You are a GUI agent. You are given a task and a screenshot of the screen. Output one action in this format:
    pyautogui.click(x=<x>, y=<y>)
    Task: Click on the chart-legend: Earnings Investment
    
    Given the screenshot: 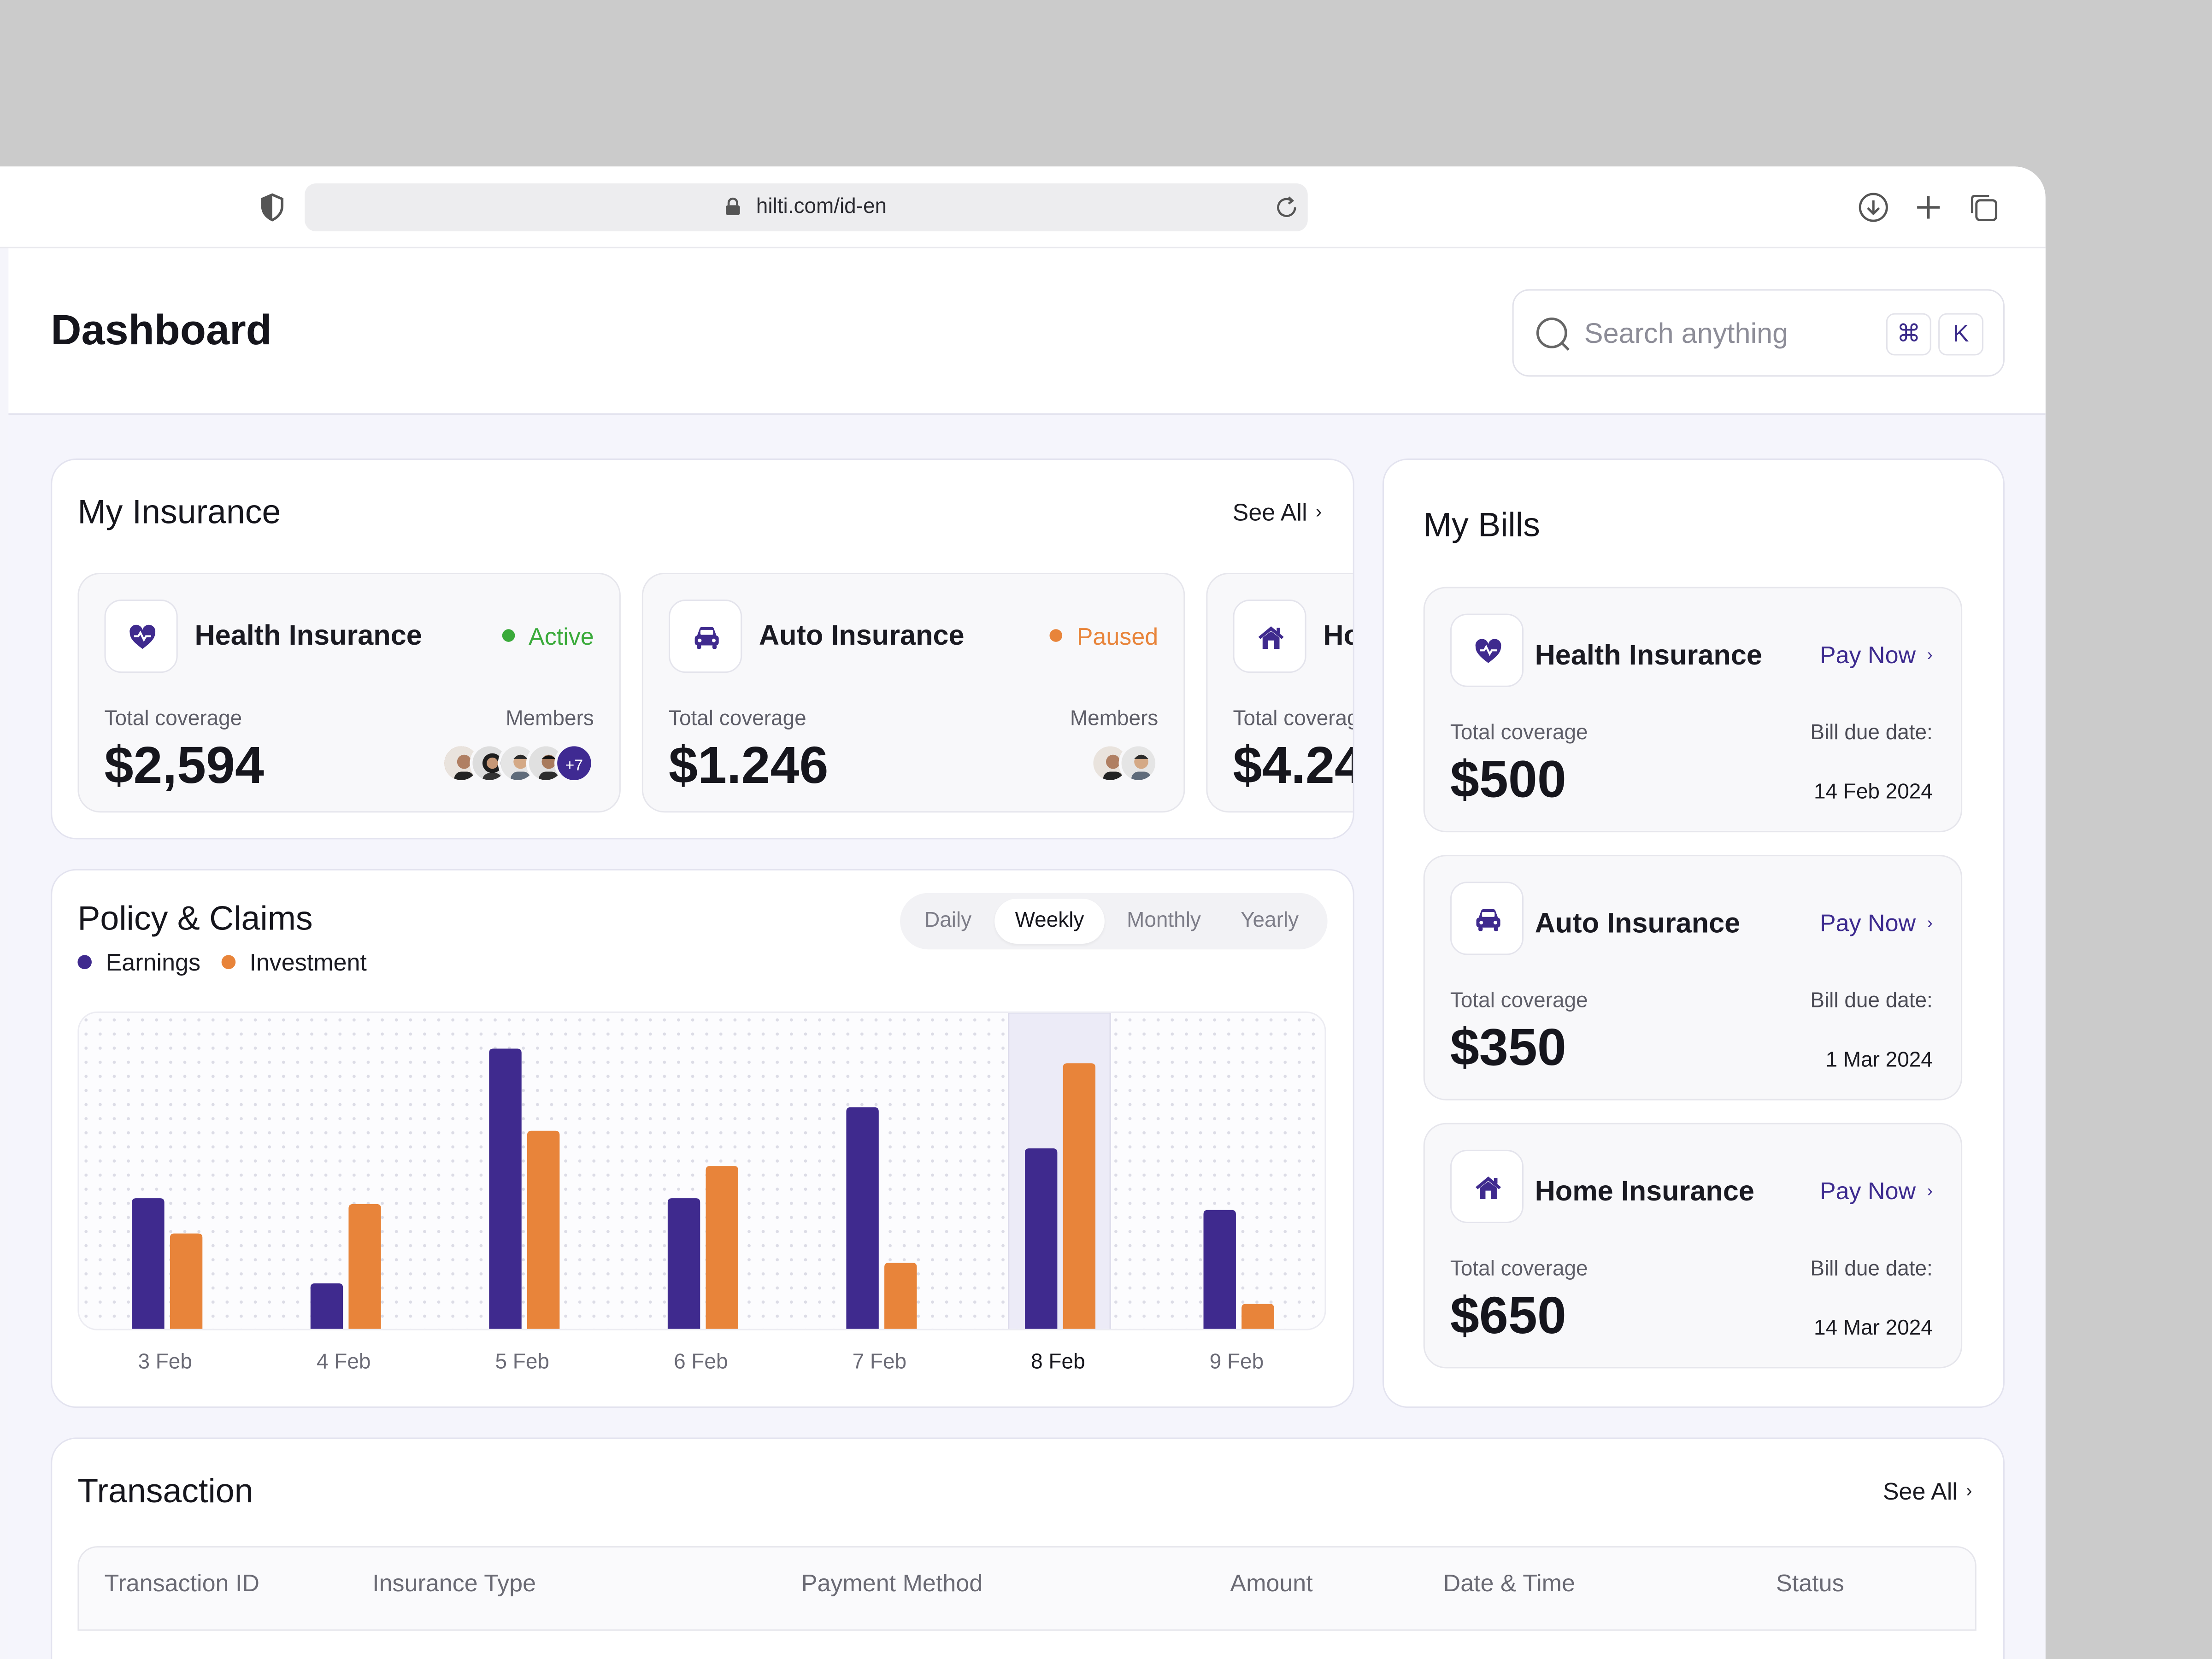 What is the action you would take?
    pyautogui.click(x=222, y=963)
    